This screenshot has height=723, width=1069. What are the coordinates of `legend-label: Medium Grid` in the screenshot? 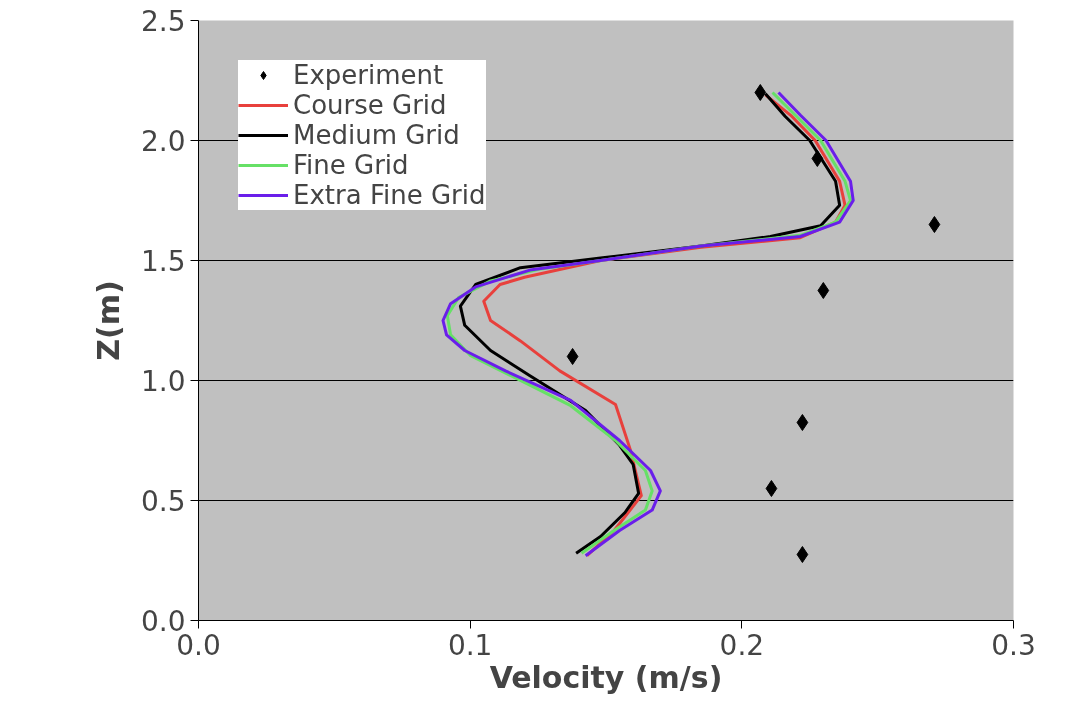 It's located at (376, 135).